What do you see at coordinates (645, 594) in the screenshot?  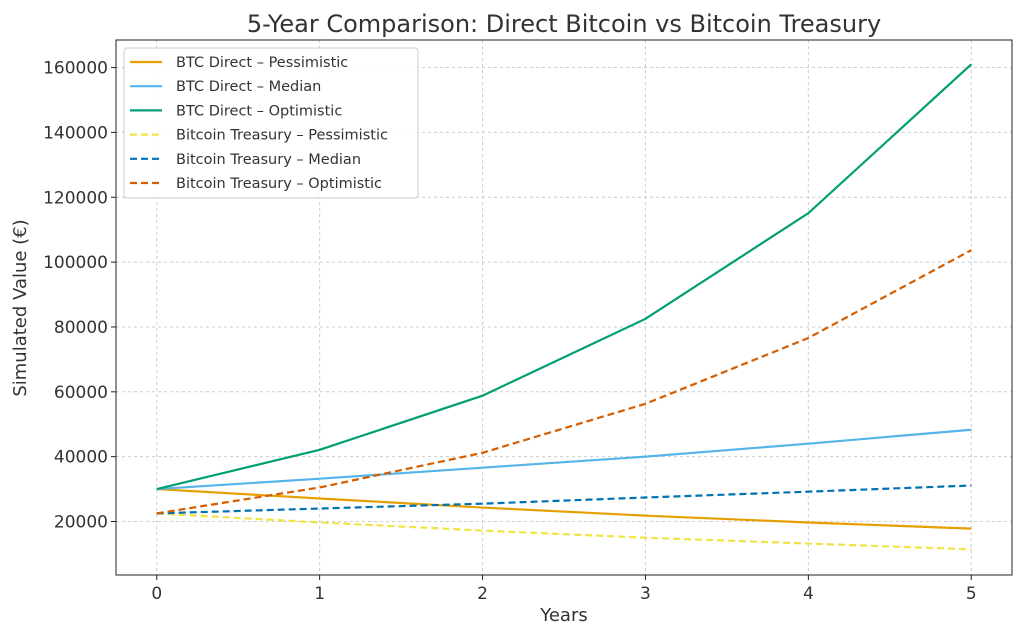 I see `x-tick-label: 3` at bounding box center [645, 594].